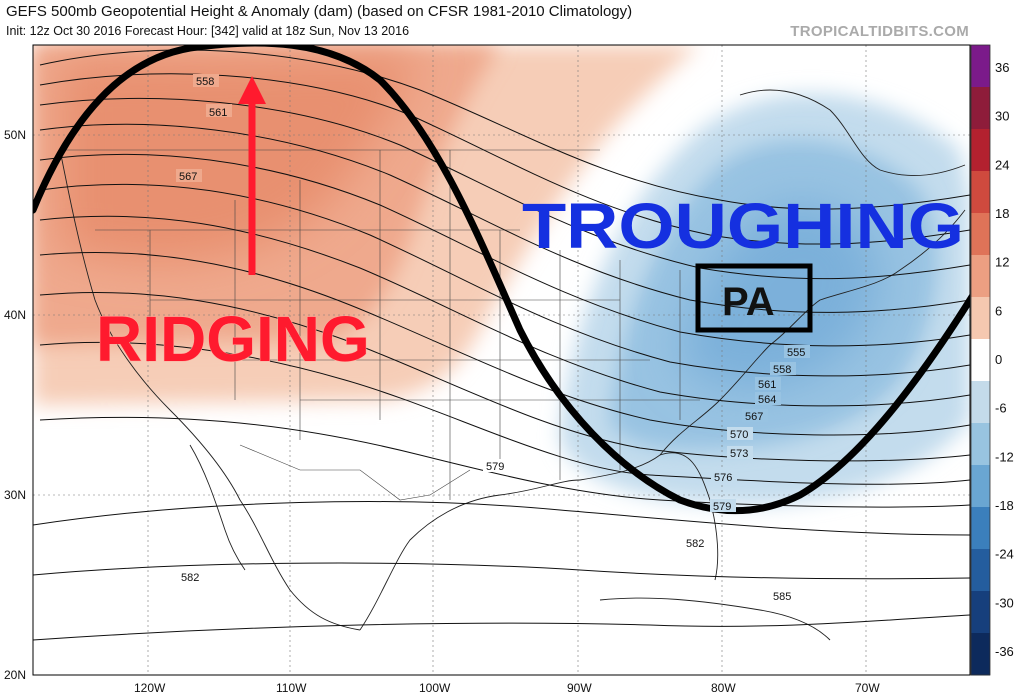 The height and width of the screenshot is (697, 1019). Describe the element at coordinates (15, 405) in the screenshot. I see `latitude-labels: 50N 40N 30N 20N` at that location.